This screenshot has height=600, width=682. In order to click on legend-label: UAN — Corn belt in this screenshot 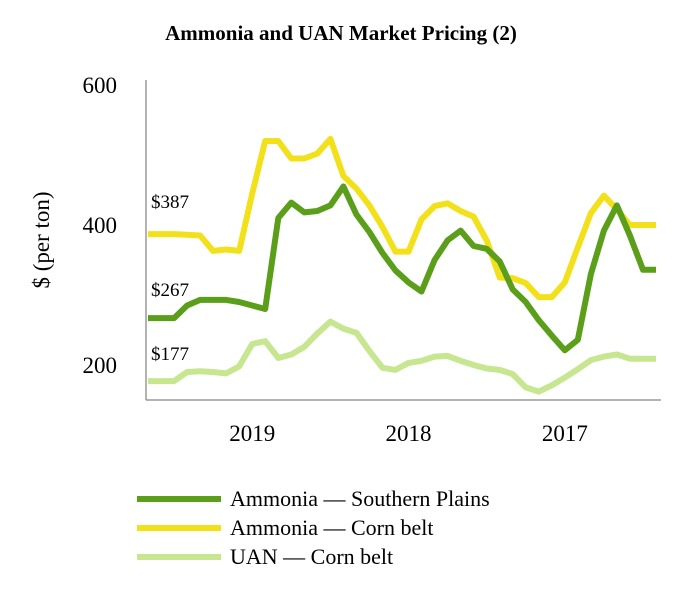, I will do `click(312, 556)`.